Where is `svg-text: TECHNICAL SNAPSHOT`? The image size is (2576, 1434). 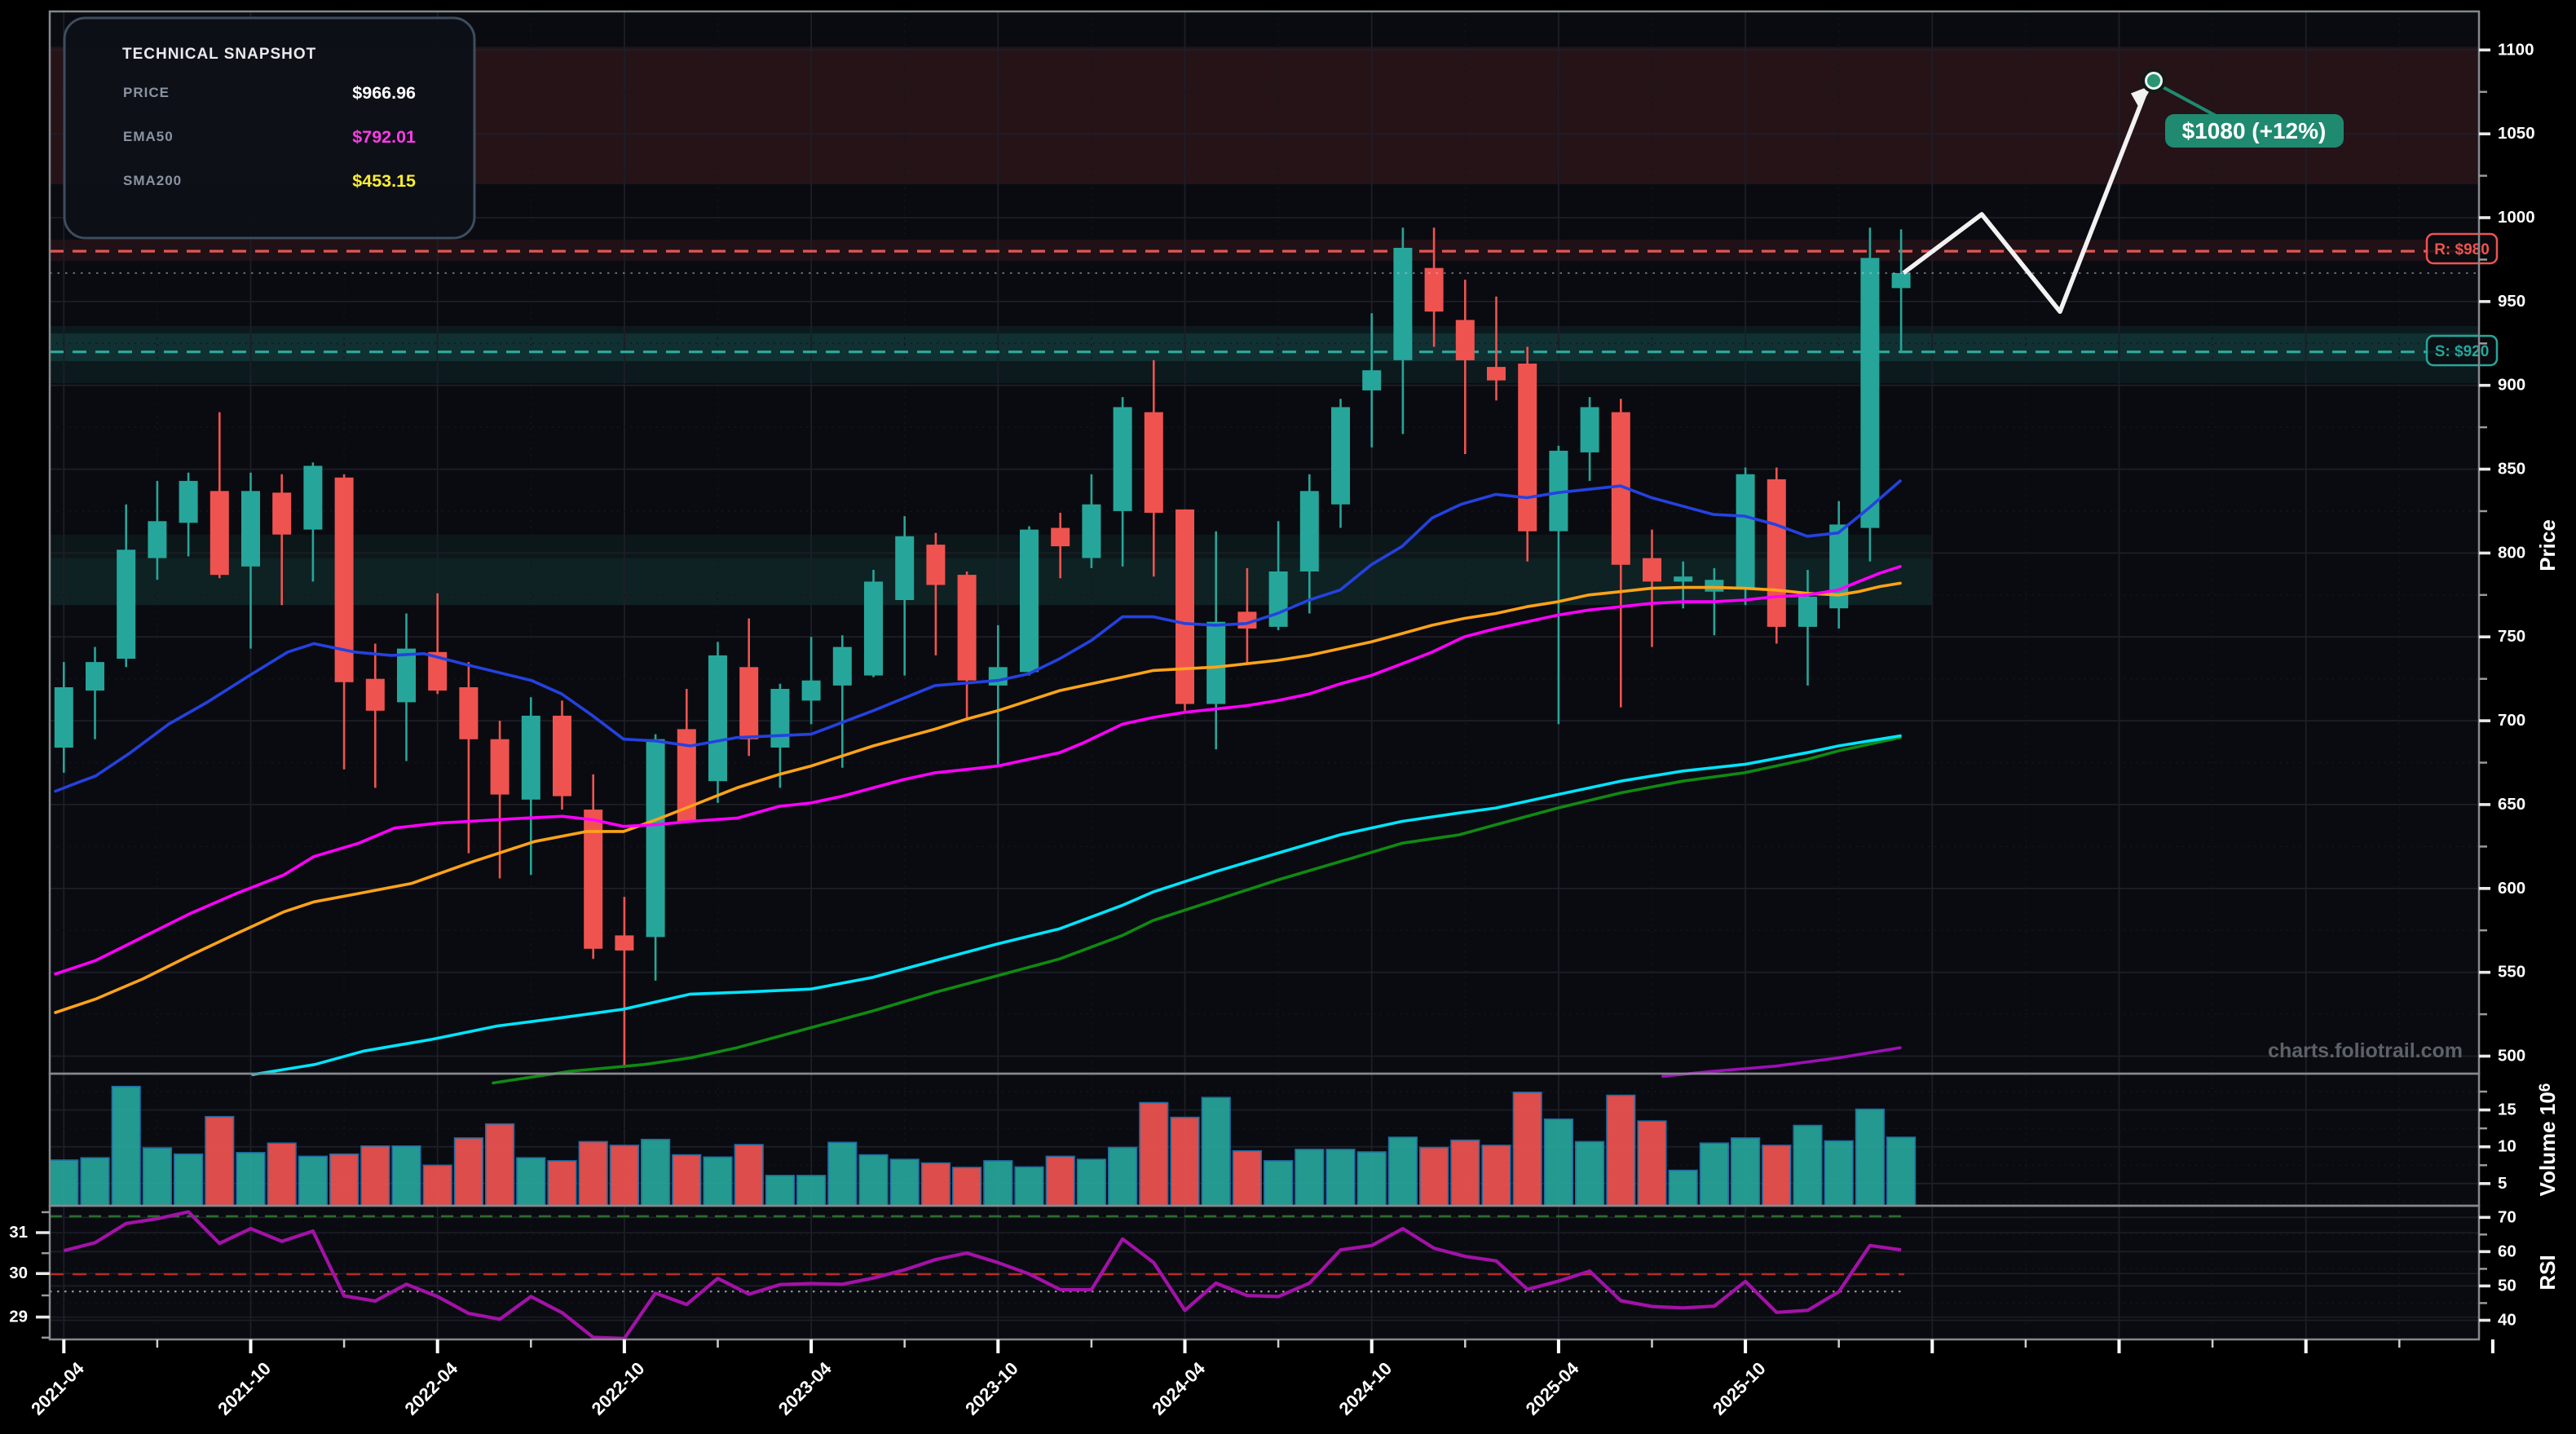
svg-text: TECHNICAL SNAPSHOT is located at coordinates (219, 54).